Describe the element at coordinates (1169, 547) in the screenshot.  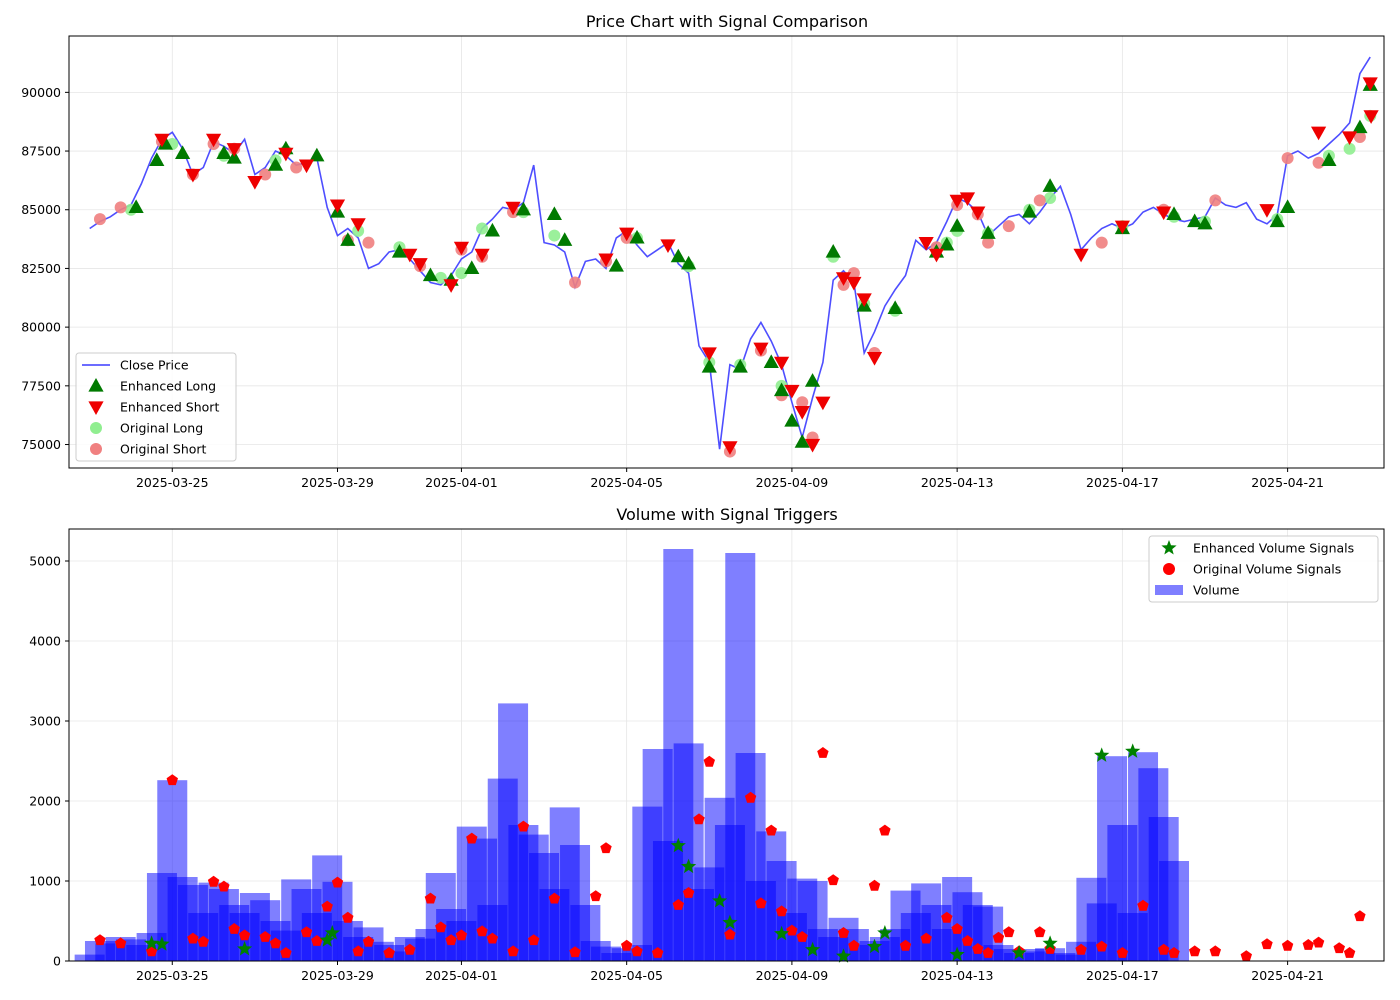
I see `legend-enhanced-volume-swatch` at that location.